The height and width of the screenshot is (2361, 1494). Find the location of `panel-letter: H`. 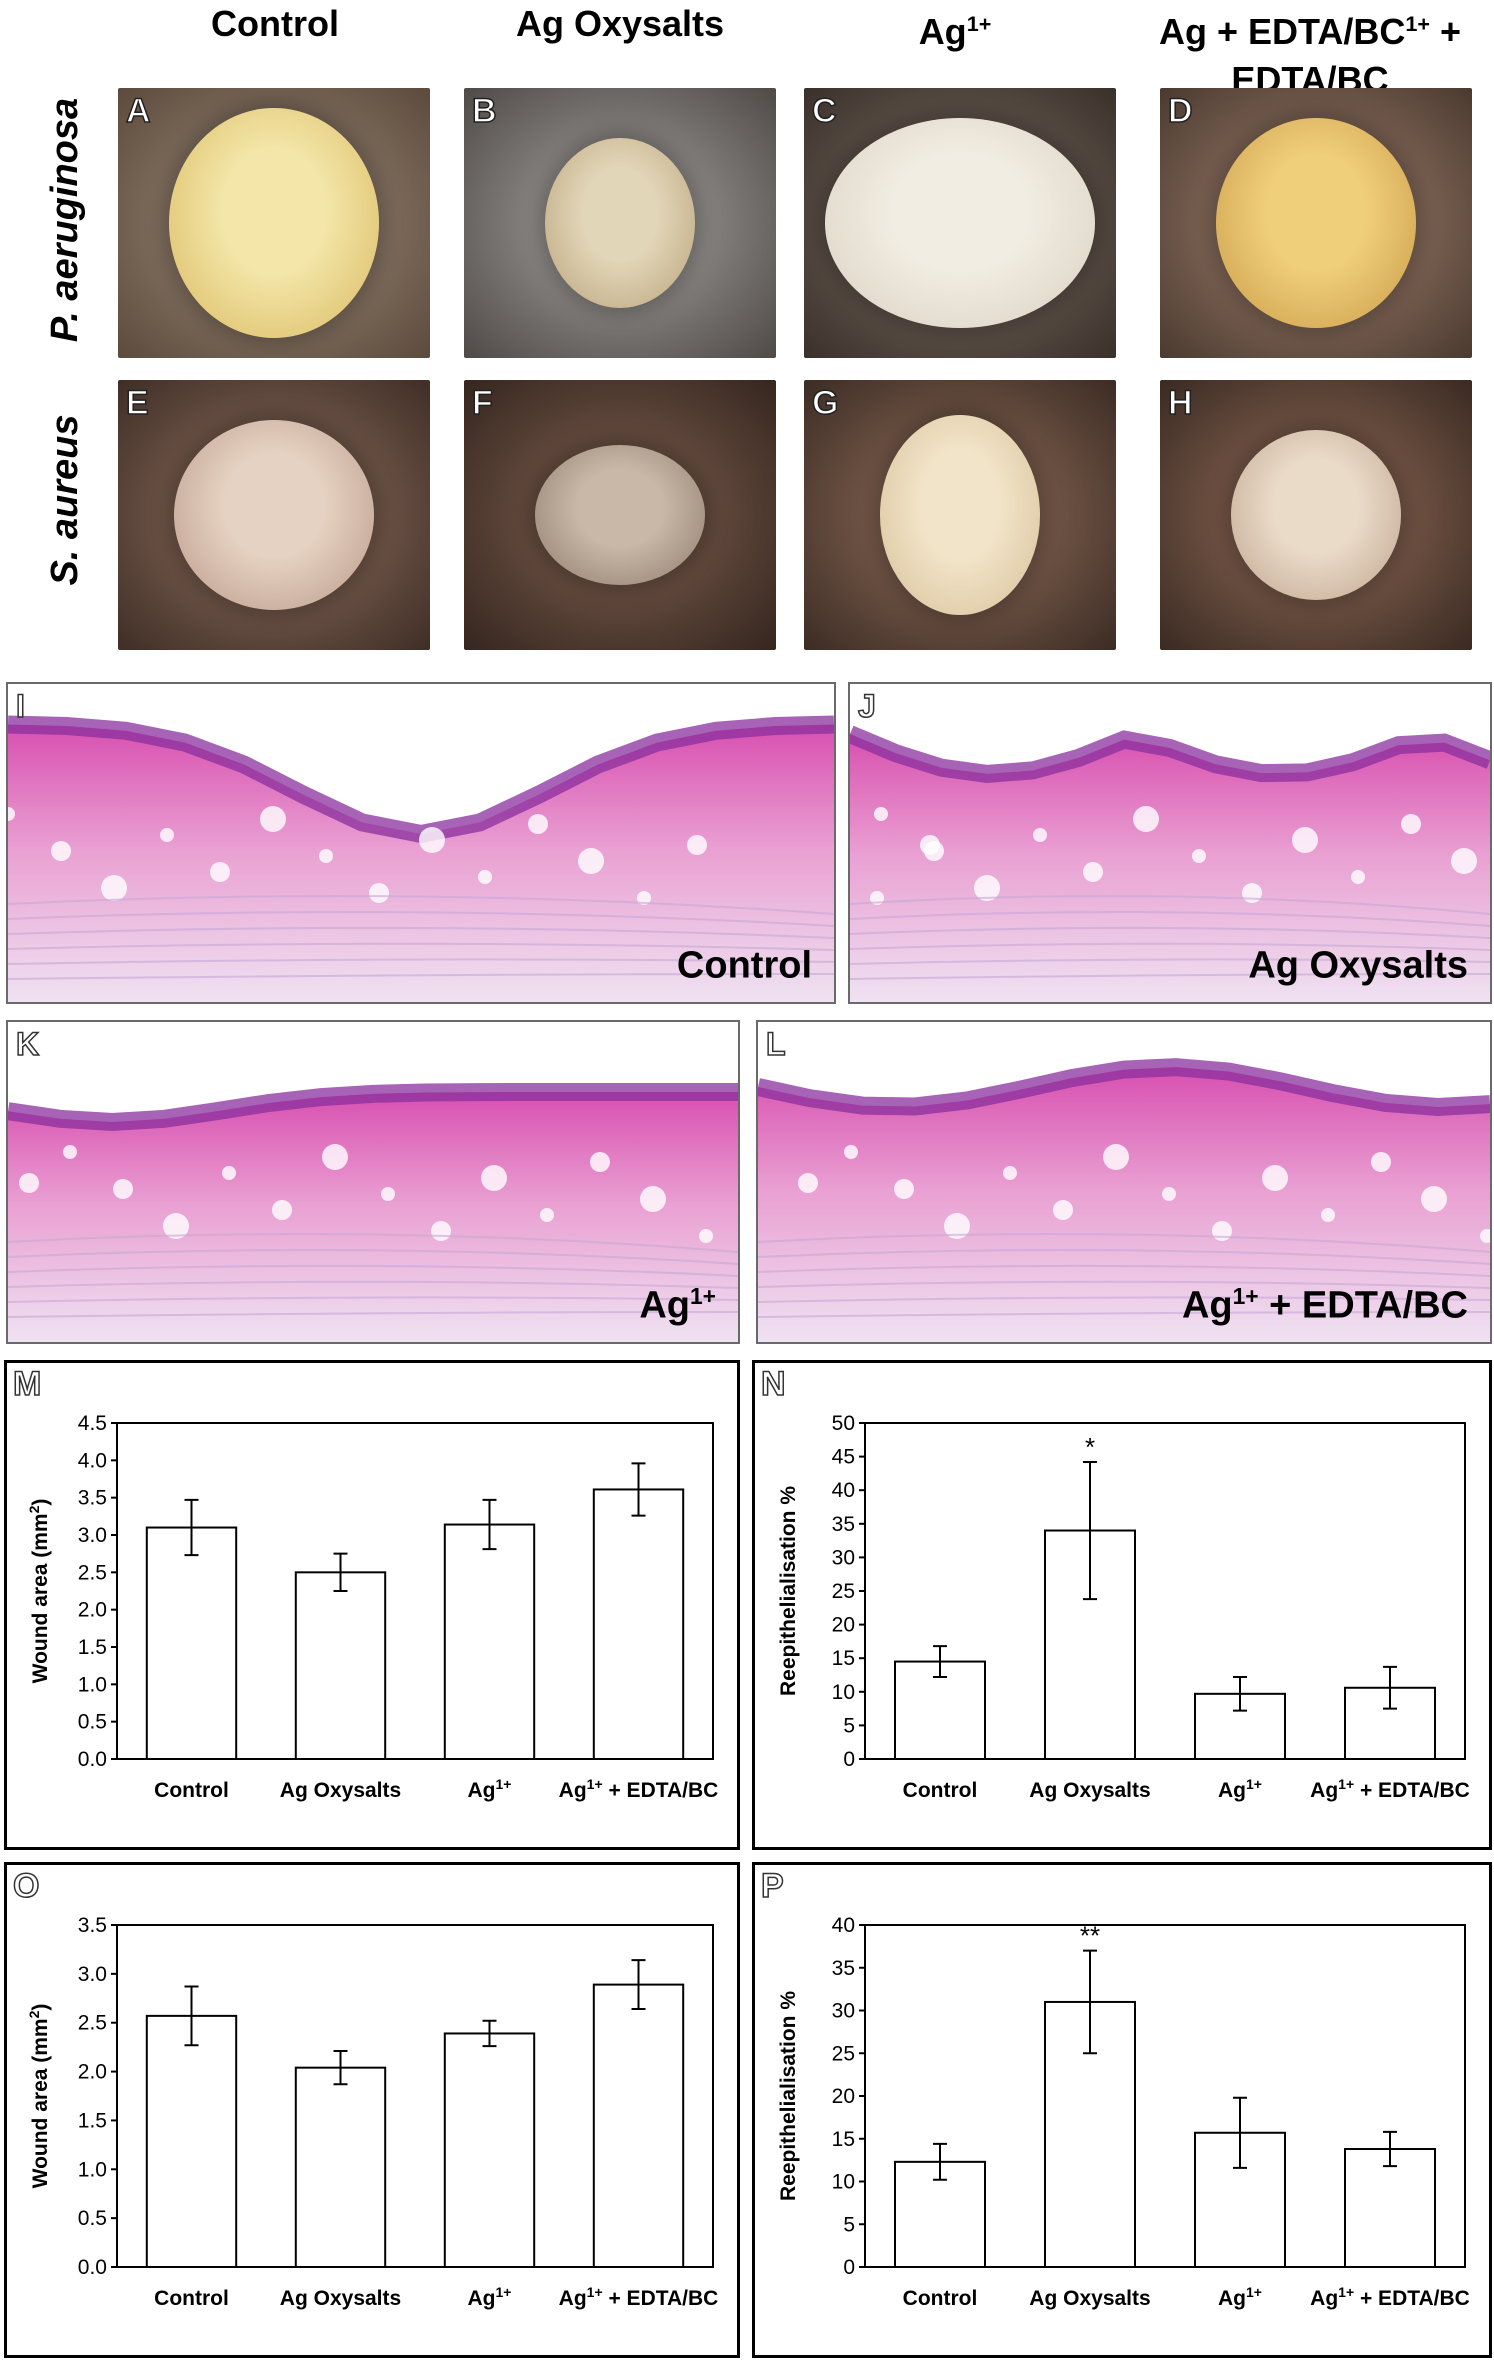

panel-letter: H is located at coordinates (1180, 403).